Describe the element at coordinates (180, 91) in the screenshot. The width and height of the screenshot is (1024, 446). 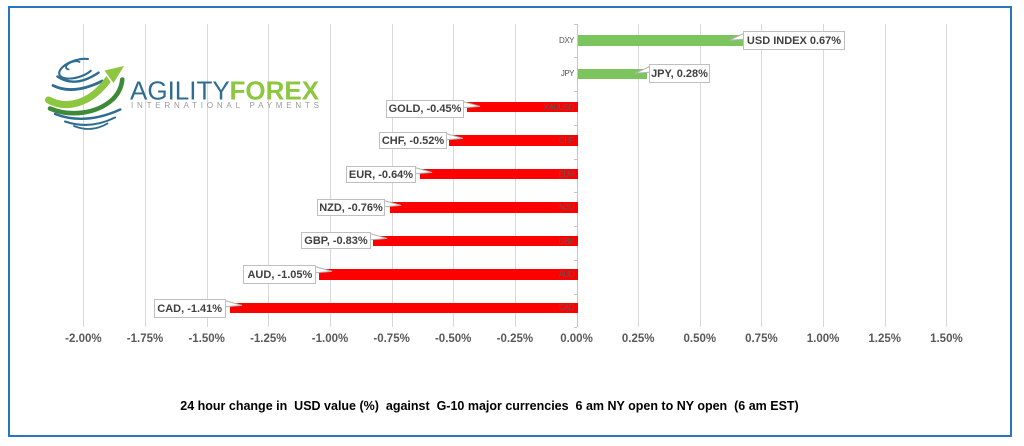
I see `svg-text: AGILITY` at that location.